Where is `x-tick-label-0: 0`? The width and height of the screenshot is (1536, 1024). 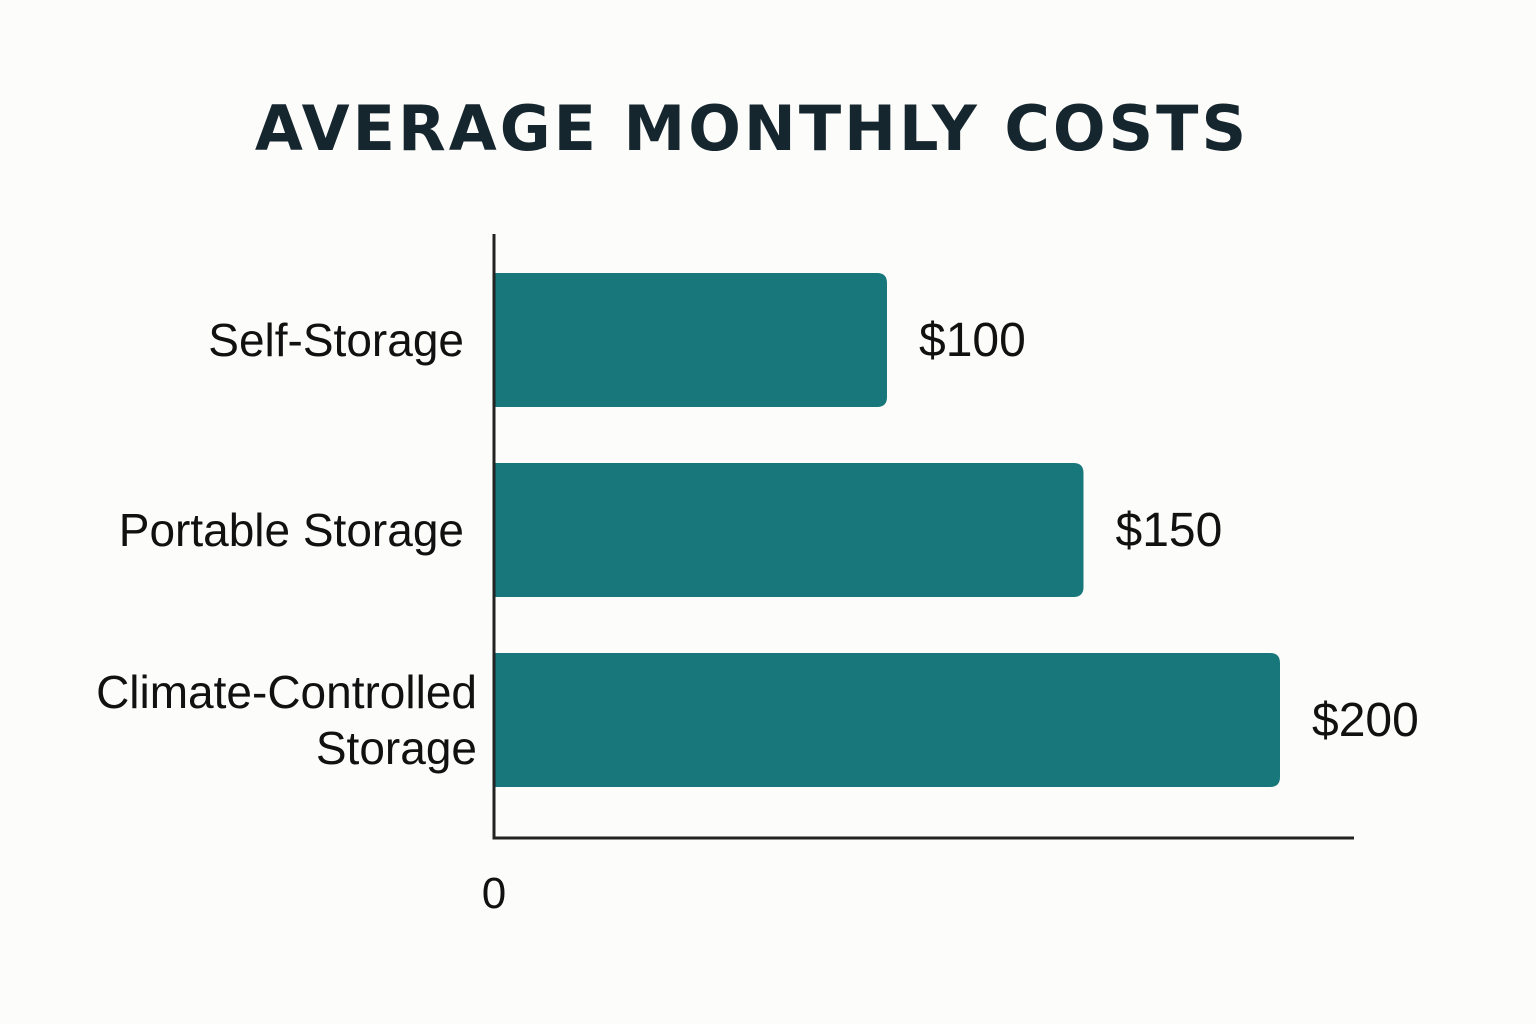
x-tick-label-0: 0 is located at coordinates (494, 893).